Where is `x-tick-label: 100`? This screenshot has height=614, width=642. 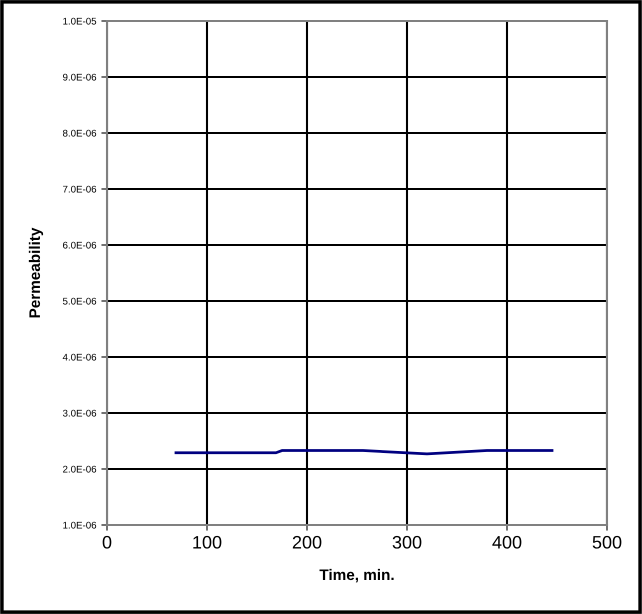 x-tick-label: 100 is located at coordinates (207, 542).